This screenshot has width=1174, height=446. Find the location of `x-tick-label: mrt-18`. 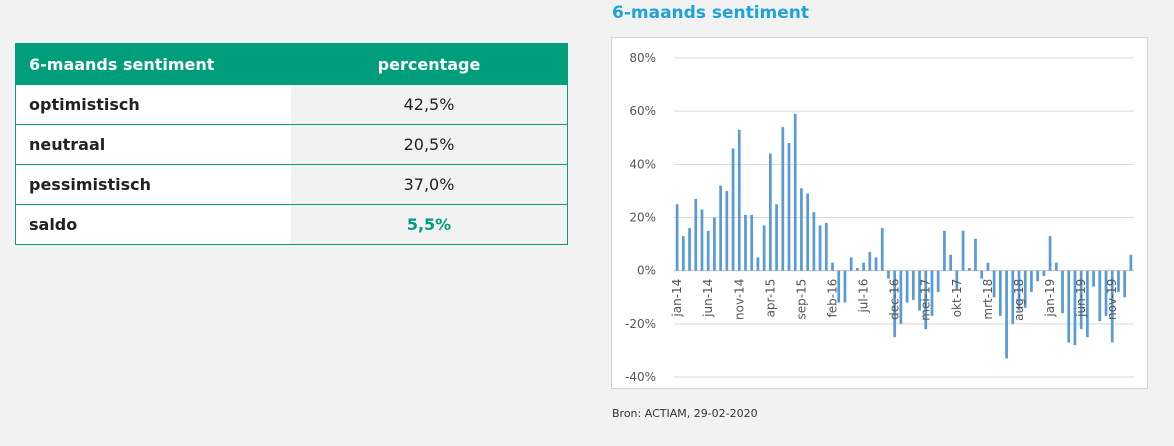

x-tick-label: mrt-18 is located at coordinates (988, 299).